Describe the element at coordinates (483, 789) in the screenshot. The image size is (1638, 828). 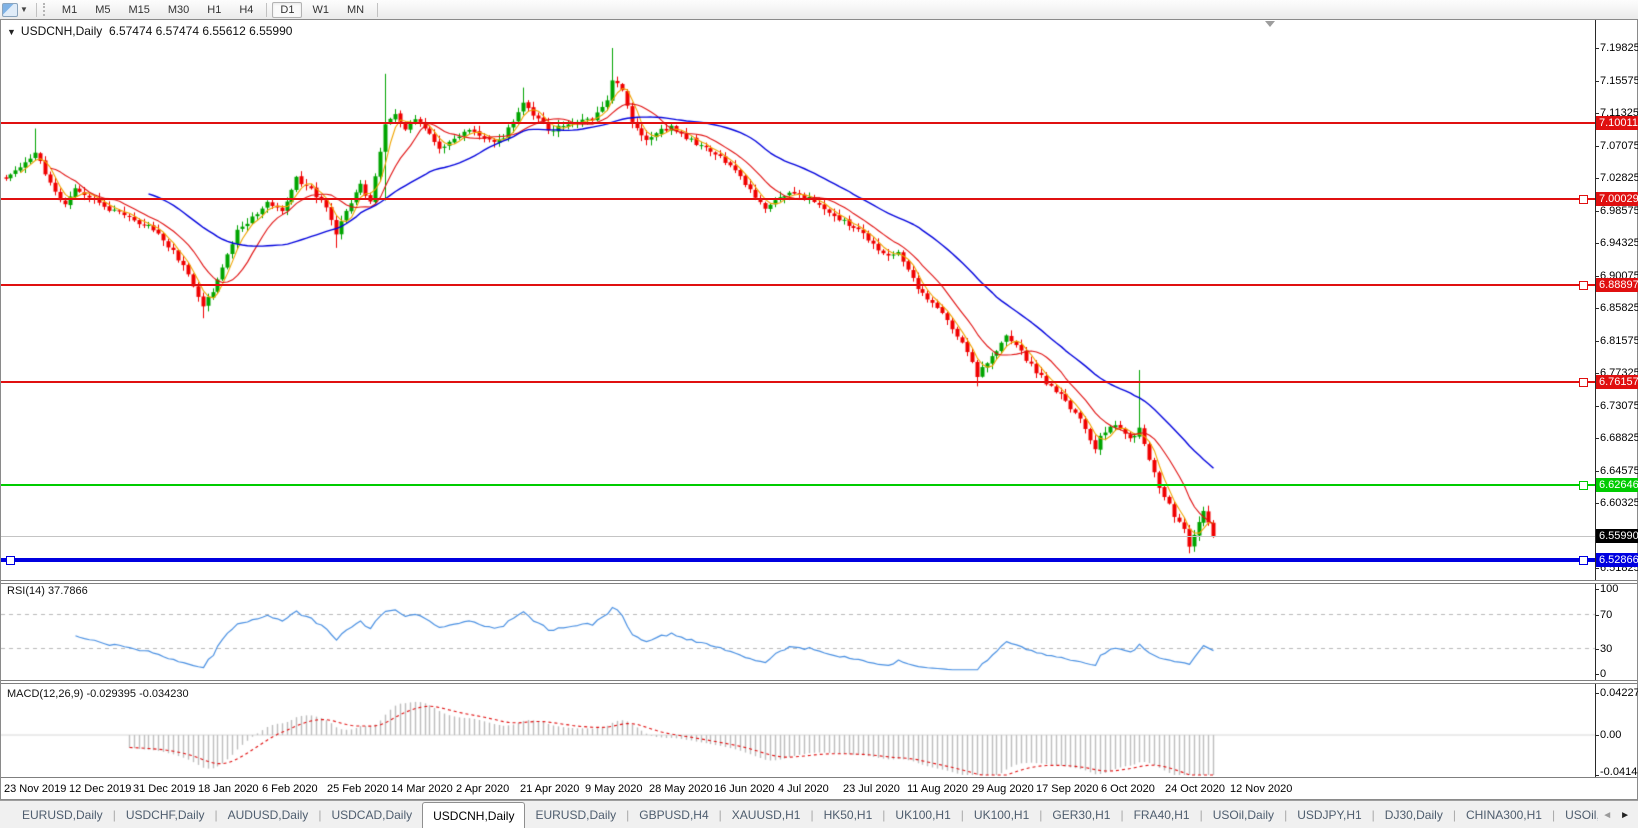
I see `date-label: 2 Apr 2020` at that location.